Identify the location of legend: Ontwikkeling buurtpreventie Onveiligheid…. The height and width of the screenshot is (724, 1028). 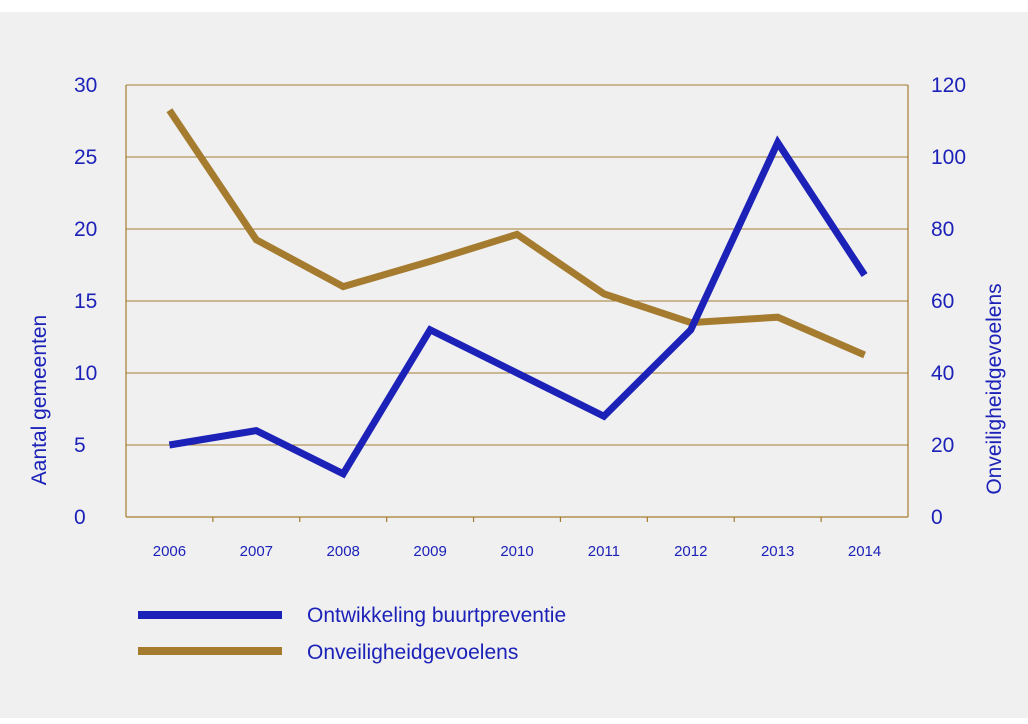
(352, 634).